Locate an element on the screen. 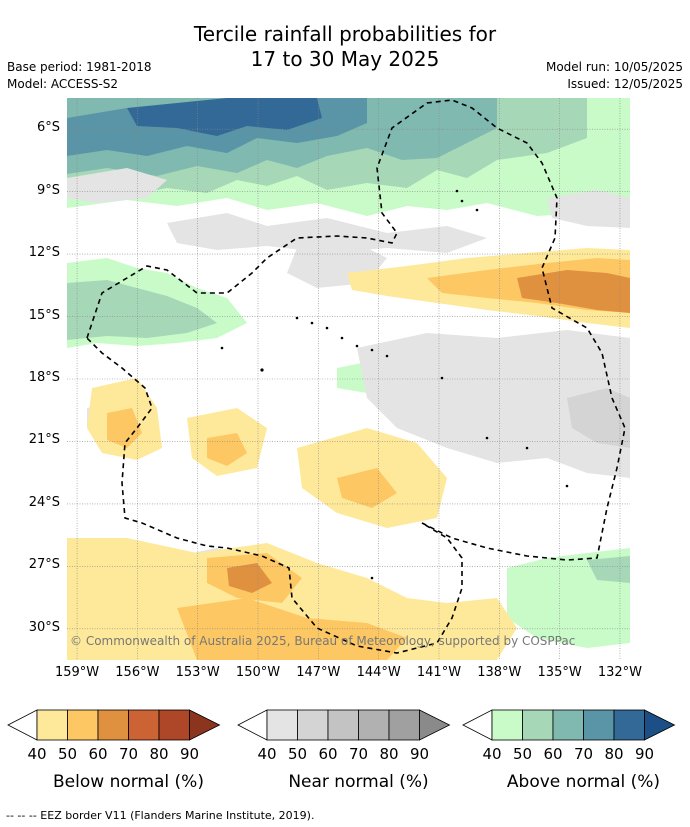 This screenshot has height=827, width=690. longitude-tick-label: 156°W is located at coordinates (137, 672).